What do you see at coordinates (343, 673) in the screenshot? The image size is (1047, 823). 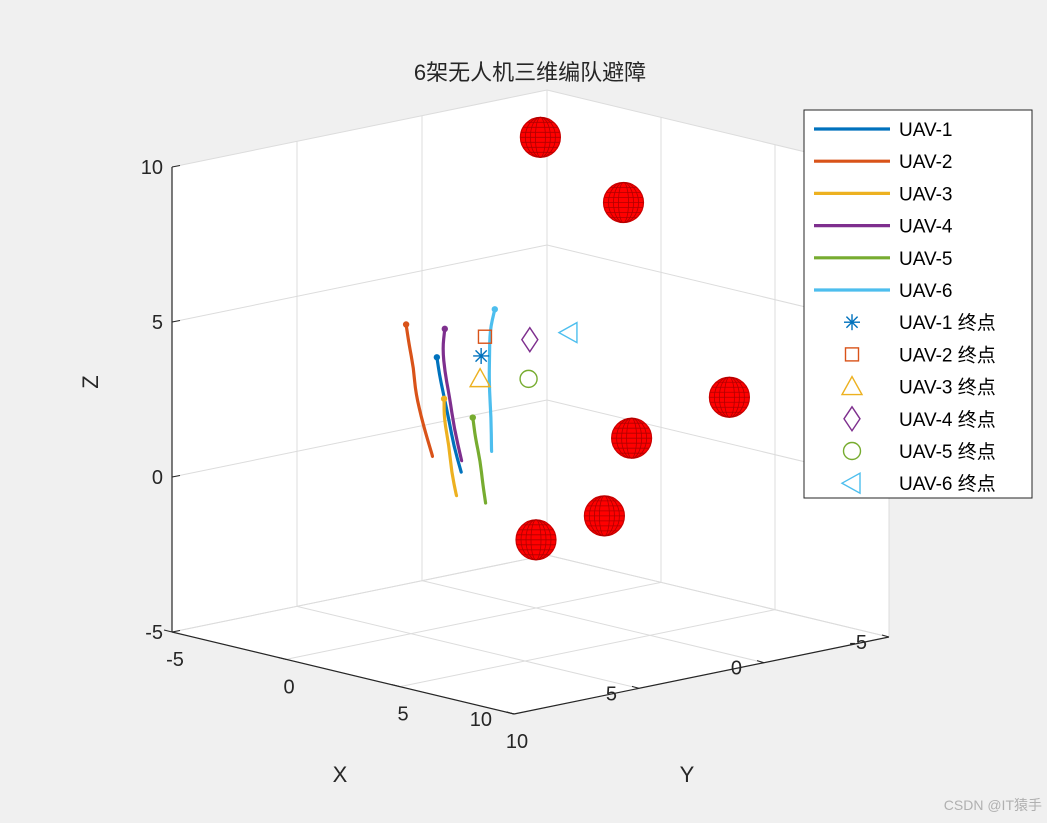 I see `y-axis-line` at bounding box center [343, 673].